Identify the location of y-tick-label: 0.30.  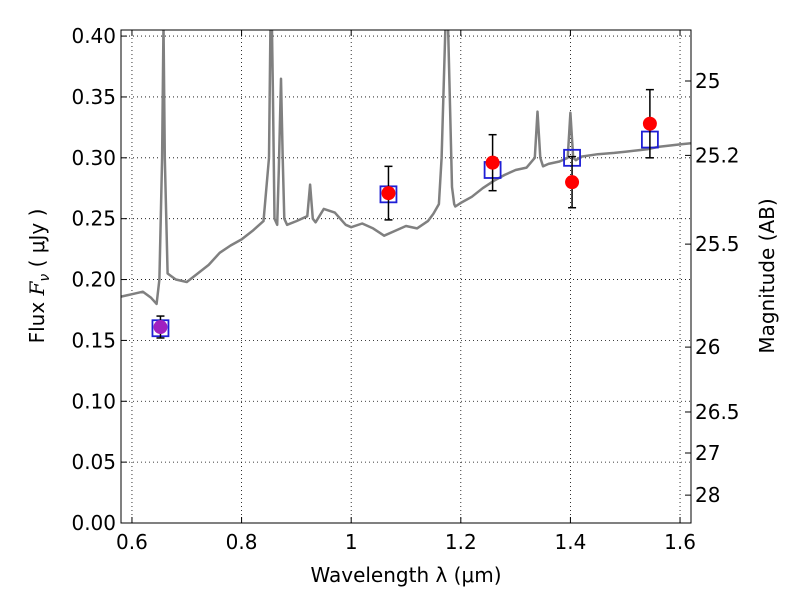
(93, 158).